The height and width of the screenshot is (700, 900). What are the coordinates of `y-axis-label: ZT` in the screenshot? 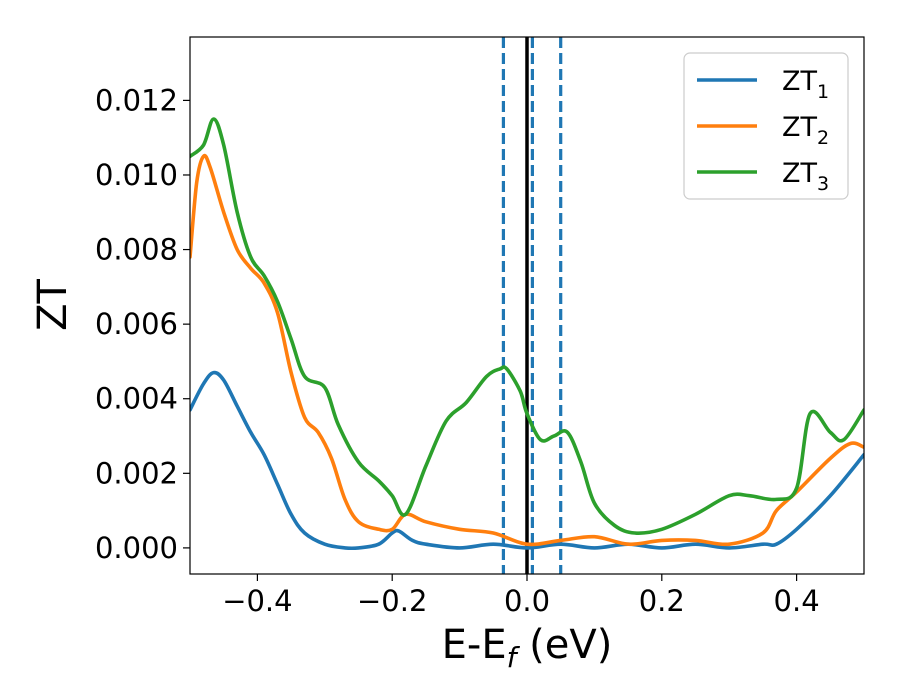 It's located at (53, 305).